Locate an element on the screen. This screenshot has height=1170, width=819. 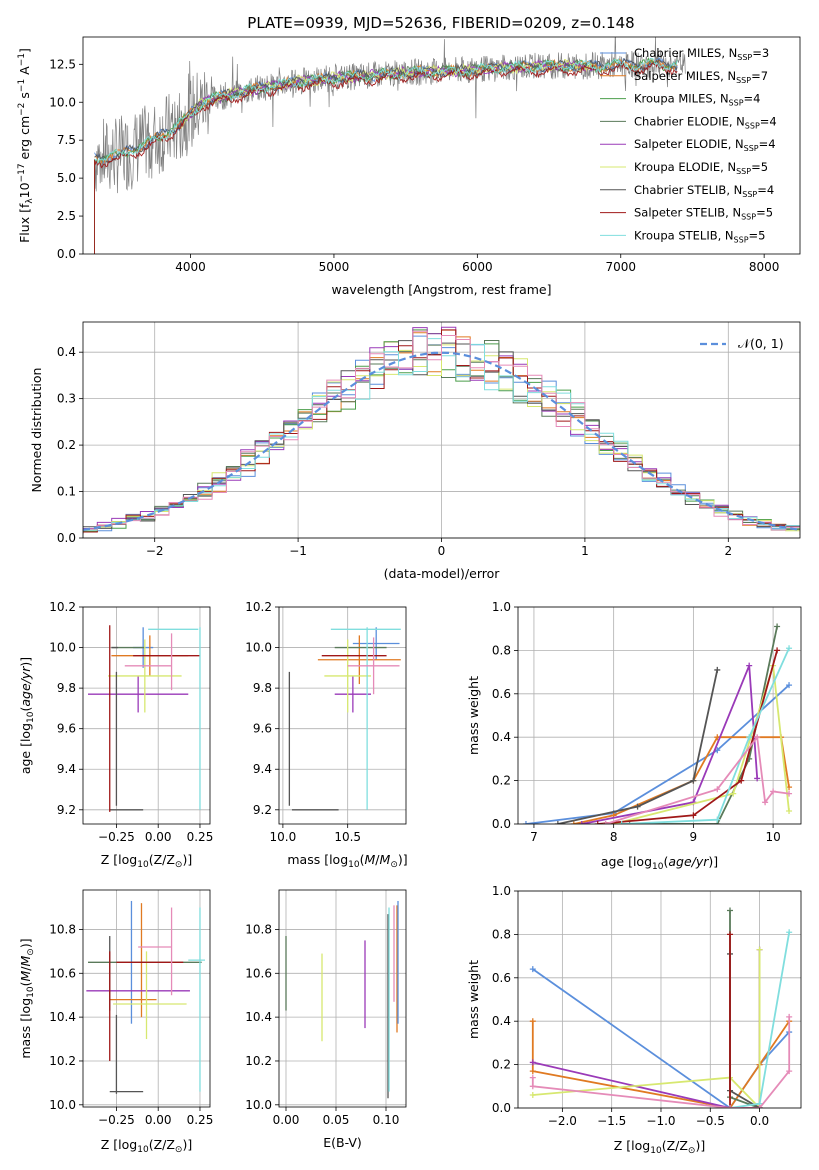
x-tick-label: 7 is located at coordinates (534, 837).